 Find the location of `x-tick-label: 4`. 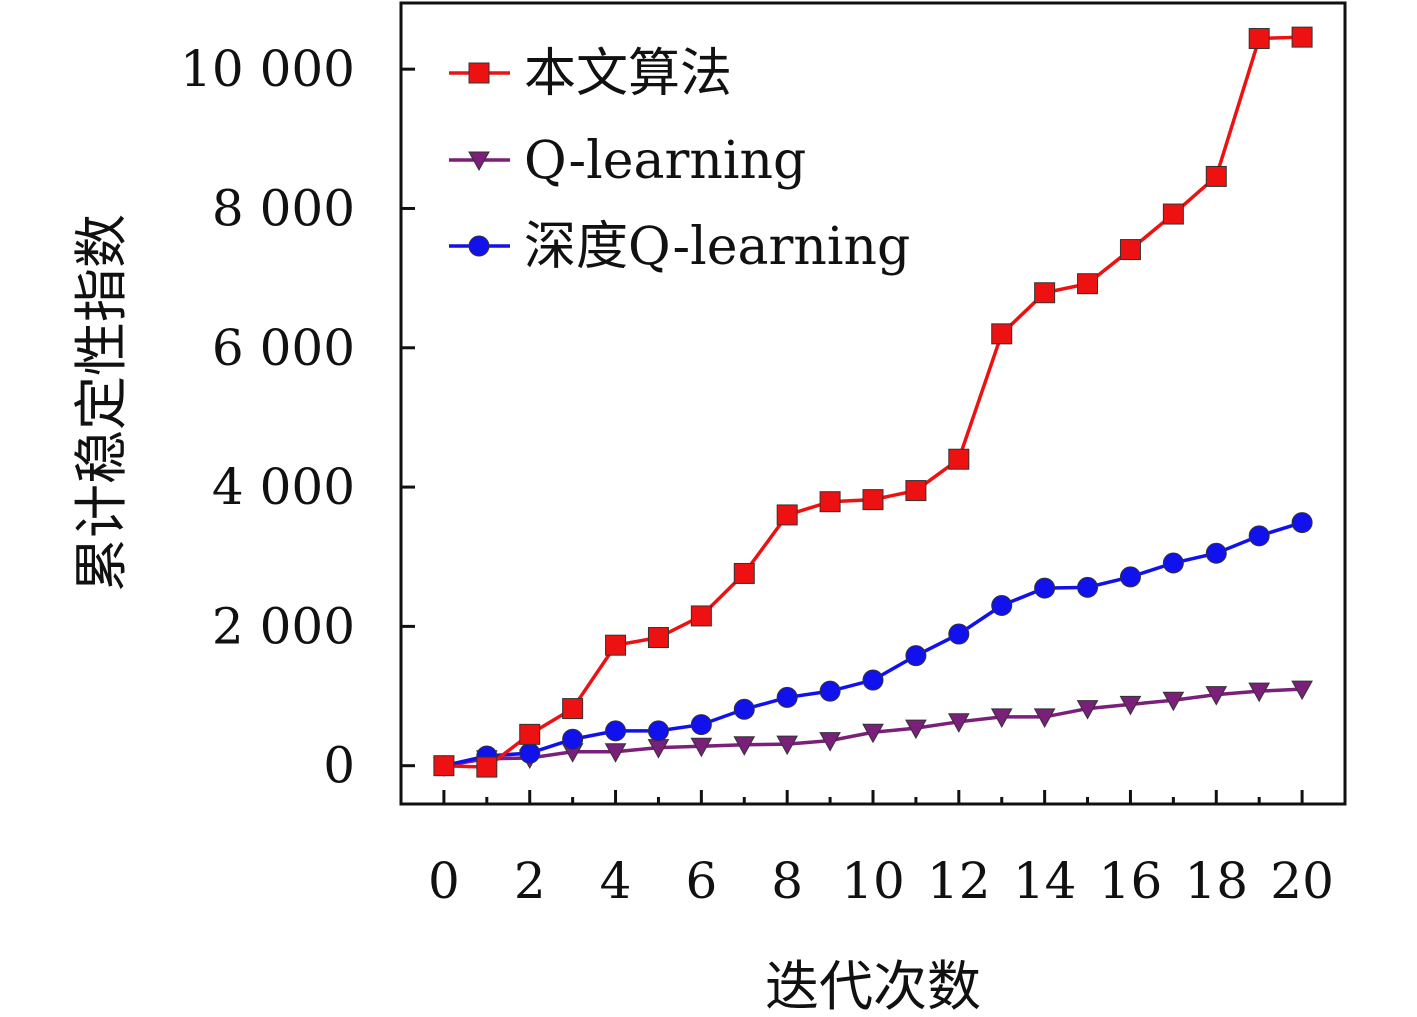

x-tick-label: 4 is located at coordinates (616, 881).